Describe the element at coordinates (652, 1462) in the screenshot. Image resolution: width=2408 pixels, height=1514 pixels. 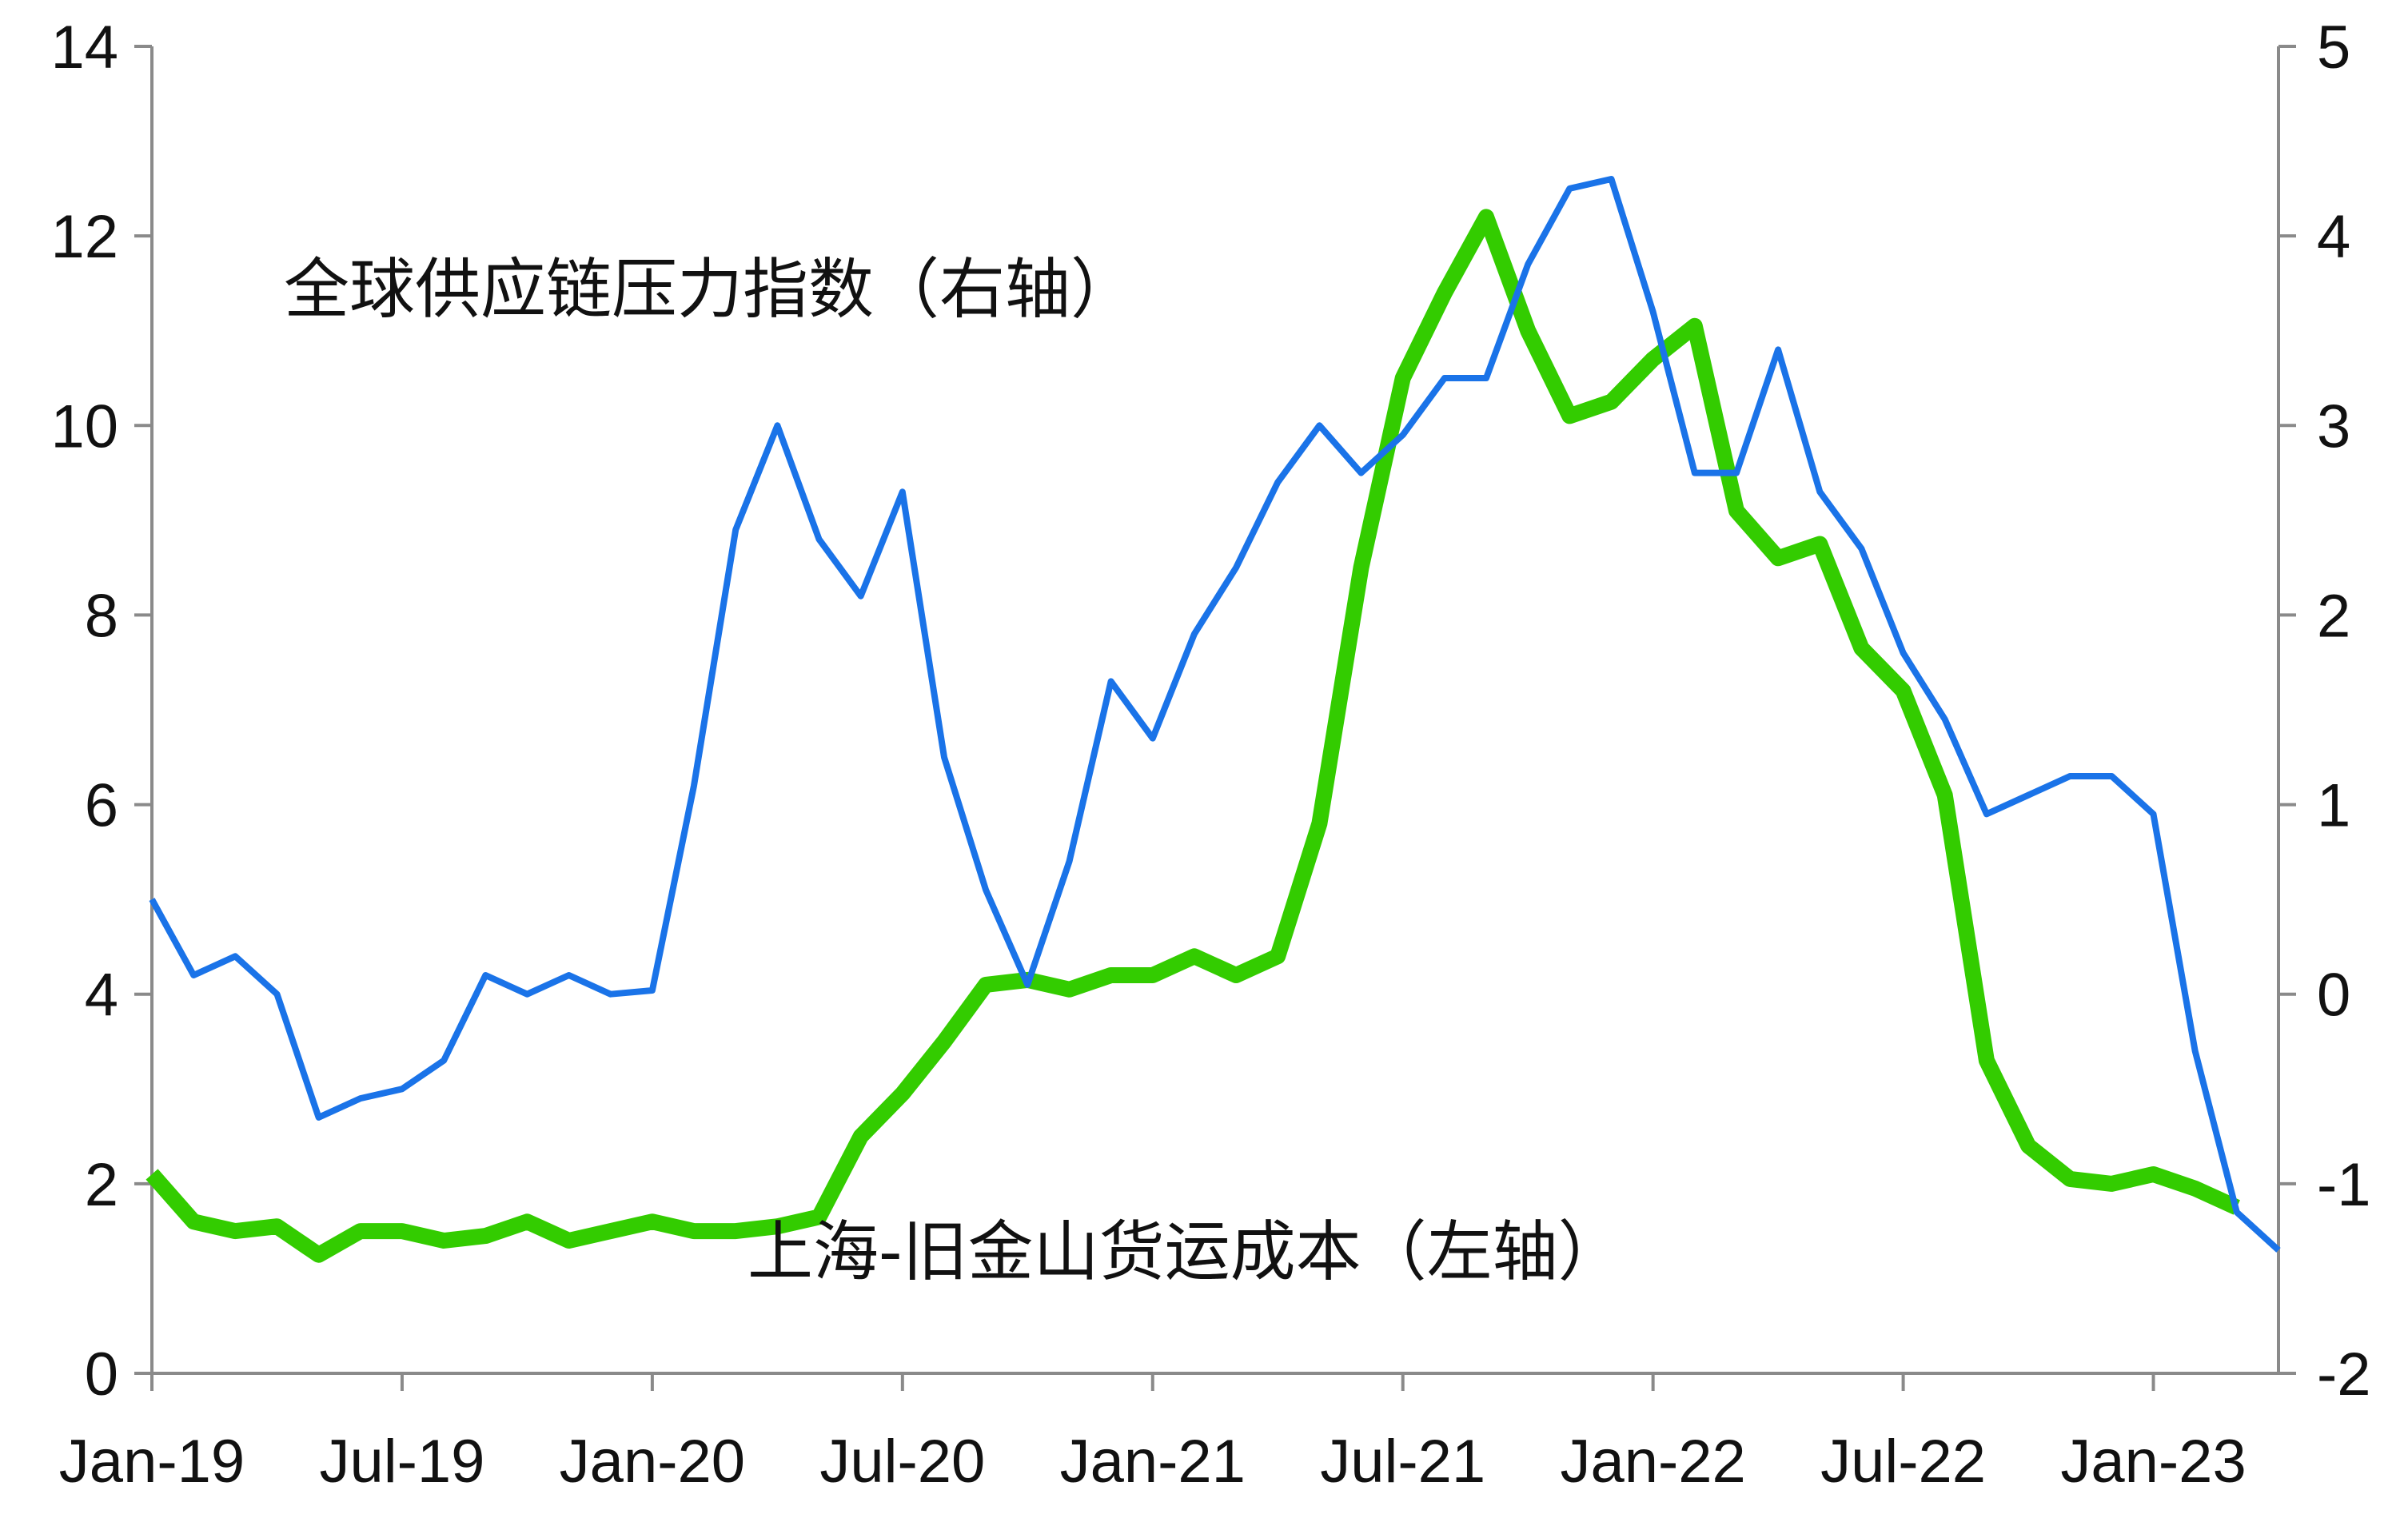
I see `x-tick-label: Jan-20` at that location.